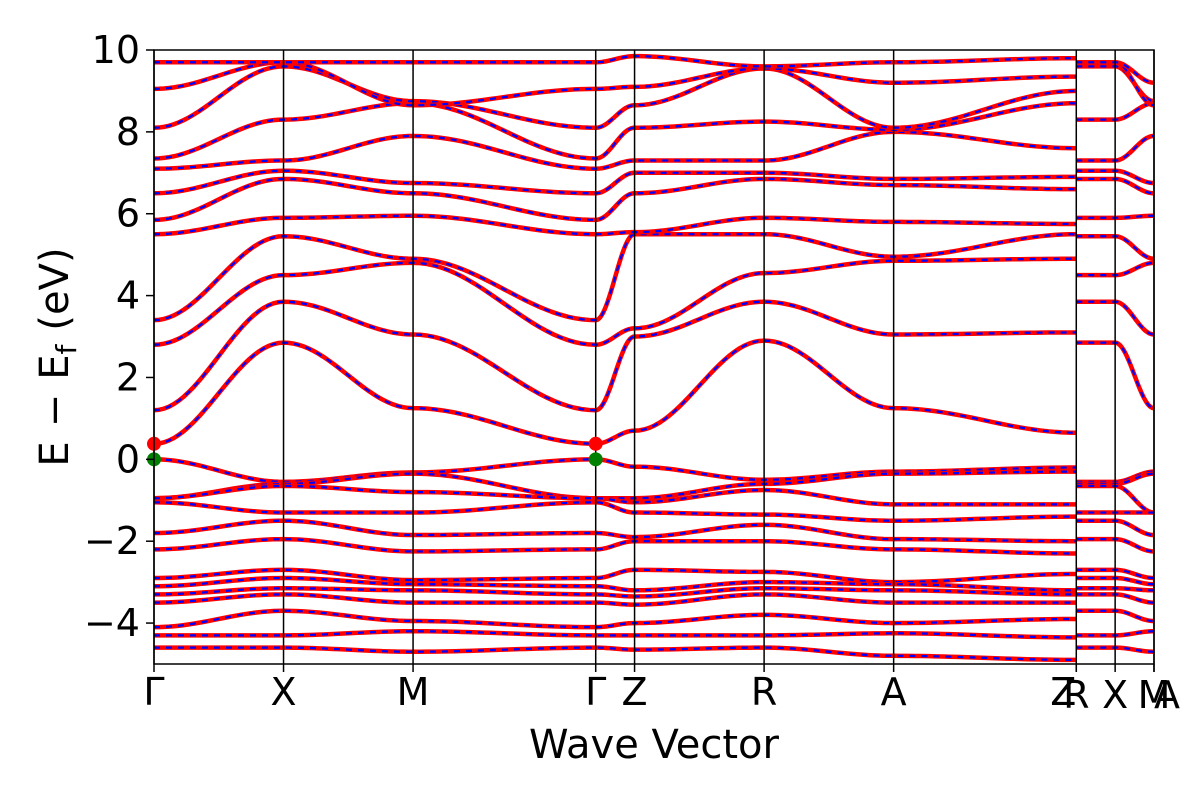 This screenshot has height=800, width=1200. I want to click on x-tick-label-0: Γ, so click(153, 692).